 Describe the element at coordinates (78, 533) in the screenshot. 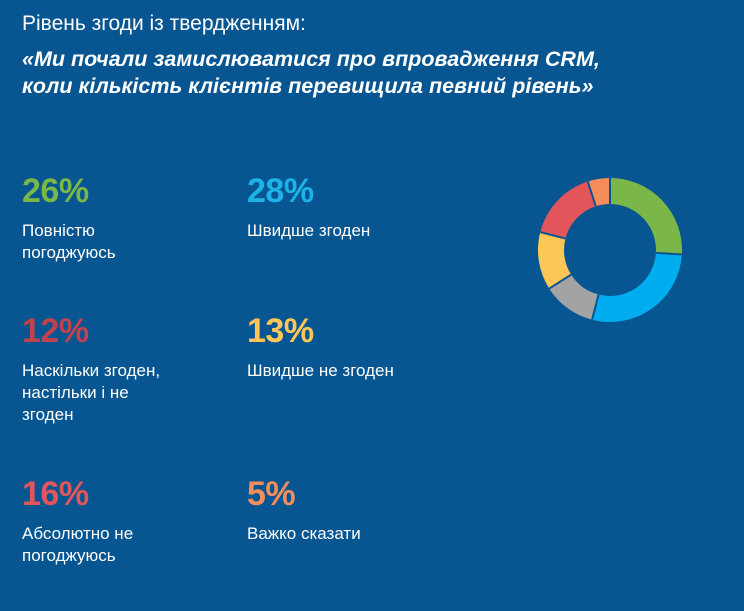

I see `stat-label-line: Абсолютно не` at that location.